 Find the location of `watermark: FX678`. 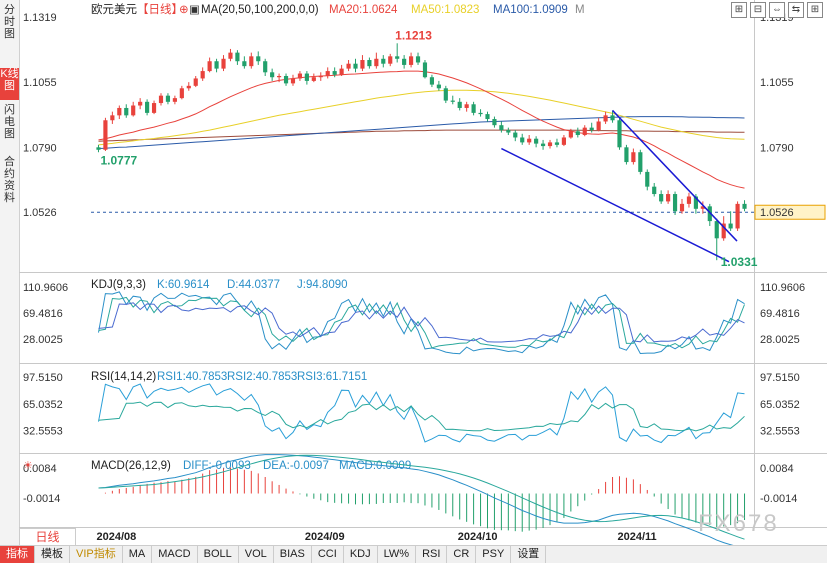

watermark: FX678 is located at coordinates (738, 523).